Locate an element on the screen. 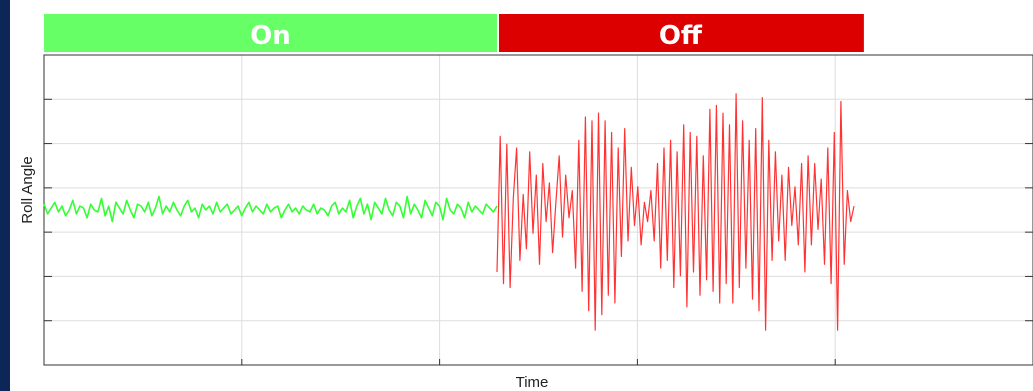 The height and width of the screenshot is (391, 1033). series-line-on is located at coordinates (270, 209).